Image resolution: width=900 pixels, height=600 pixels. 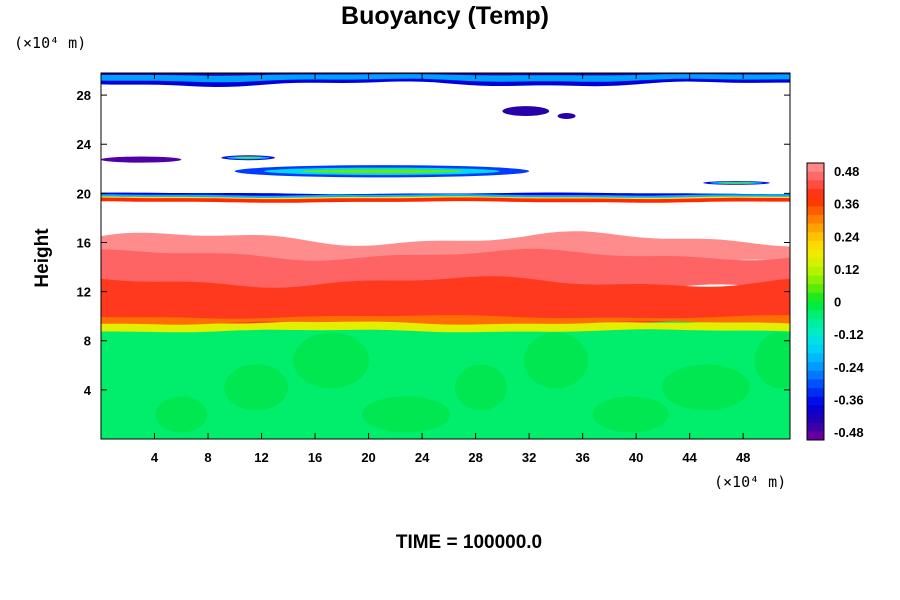 I want to click on x-tick-label: 44, so click(x=689, y=457).